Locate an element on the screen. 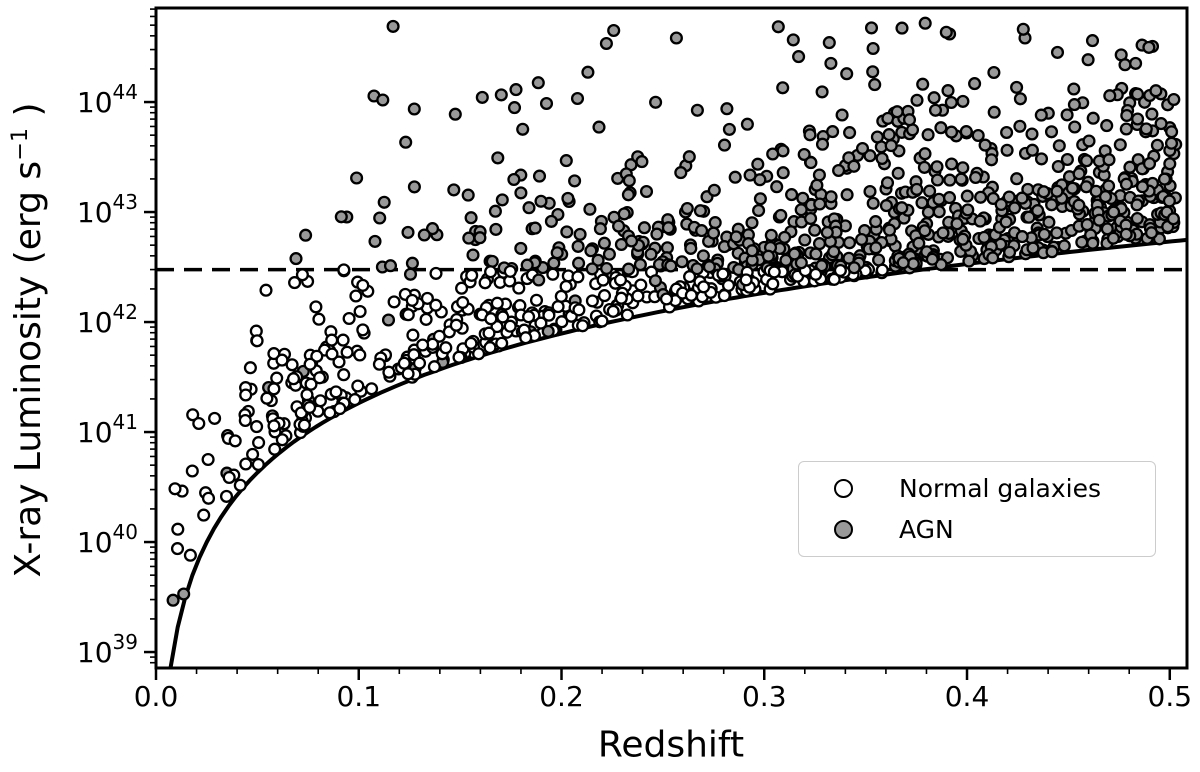 The height and width of the screenshot is (772, 1200). x-tick-label: 0.1 is located at coordinates (358, 696).